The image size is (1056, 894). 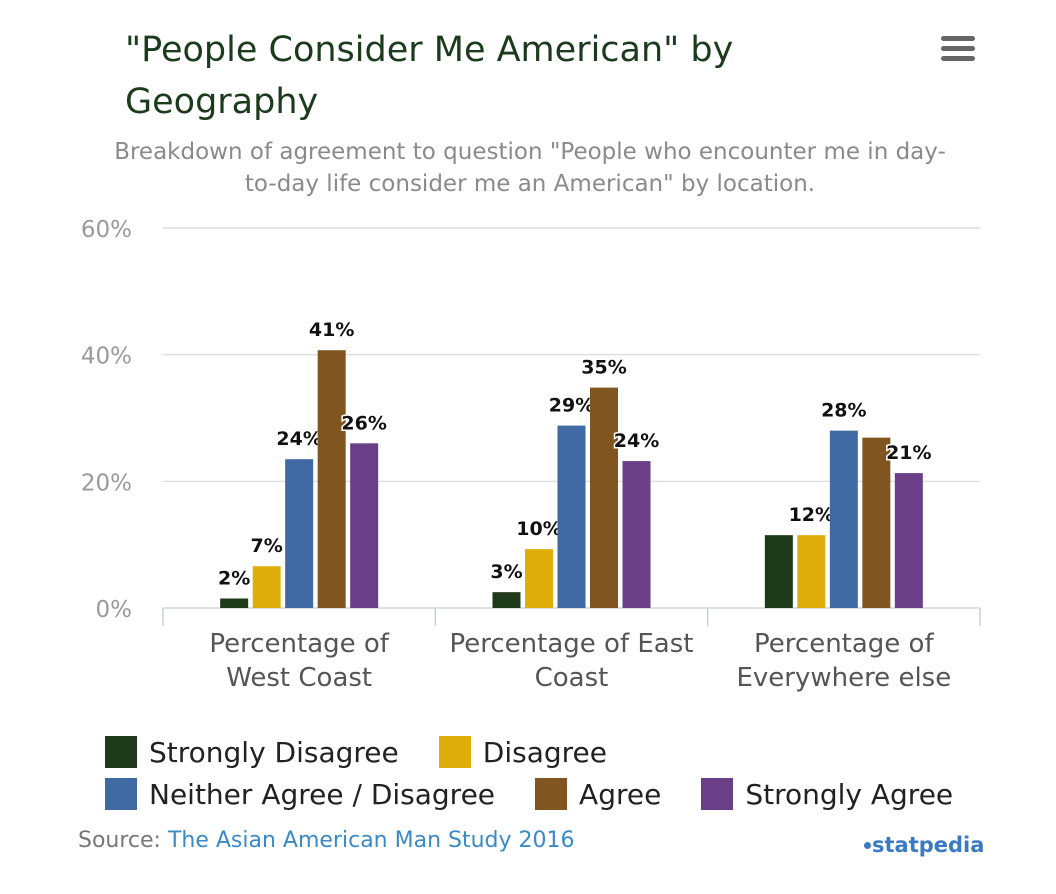 What do you see at coordinates (958, 50) in the screenshot?
I see `hamburger-menu-icon` at bounding box center [958, 50].